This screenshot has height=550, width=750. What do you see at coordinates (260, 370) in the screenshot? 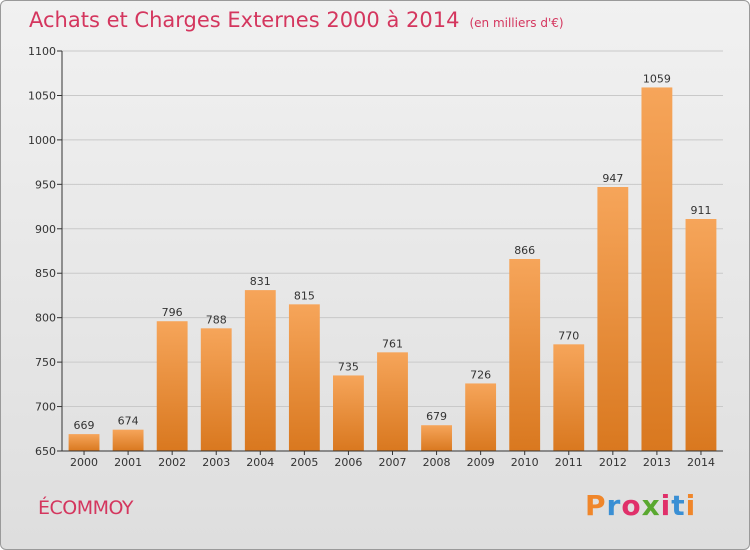
I see `bar-2004` at bounding box center [260, 370].